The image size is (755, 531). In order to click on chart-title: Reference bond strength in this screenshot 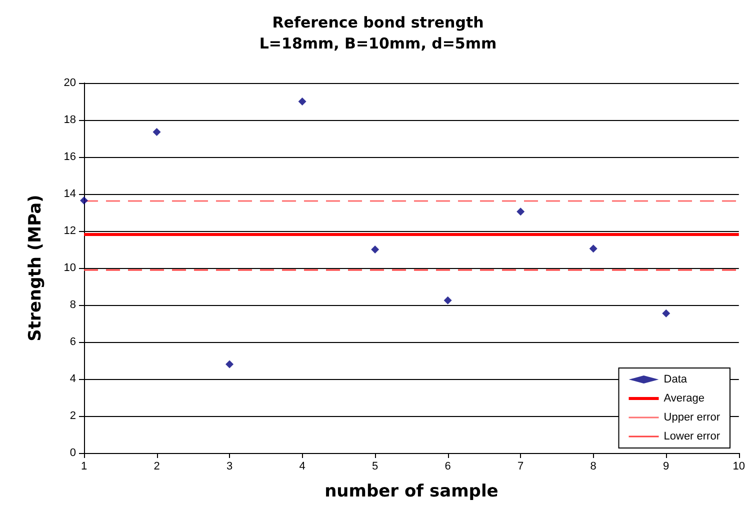, I will do `click(378, 23)`.